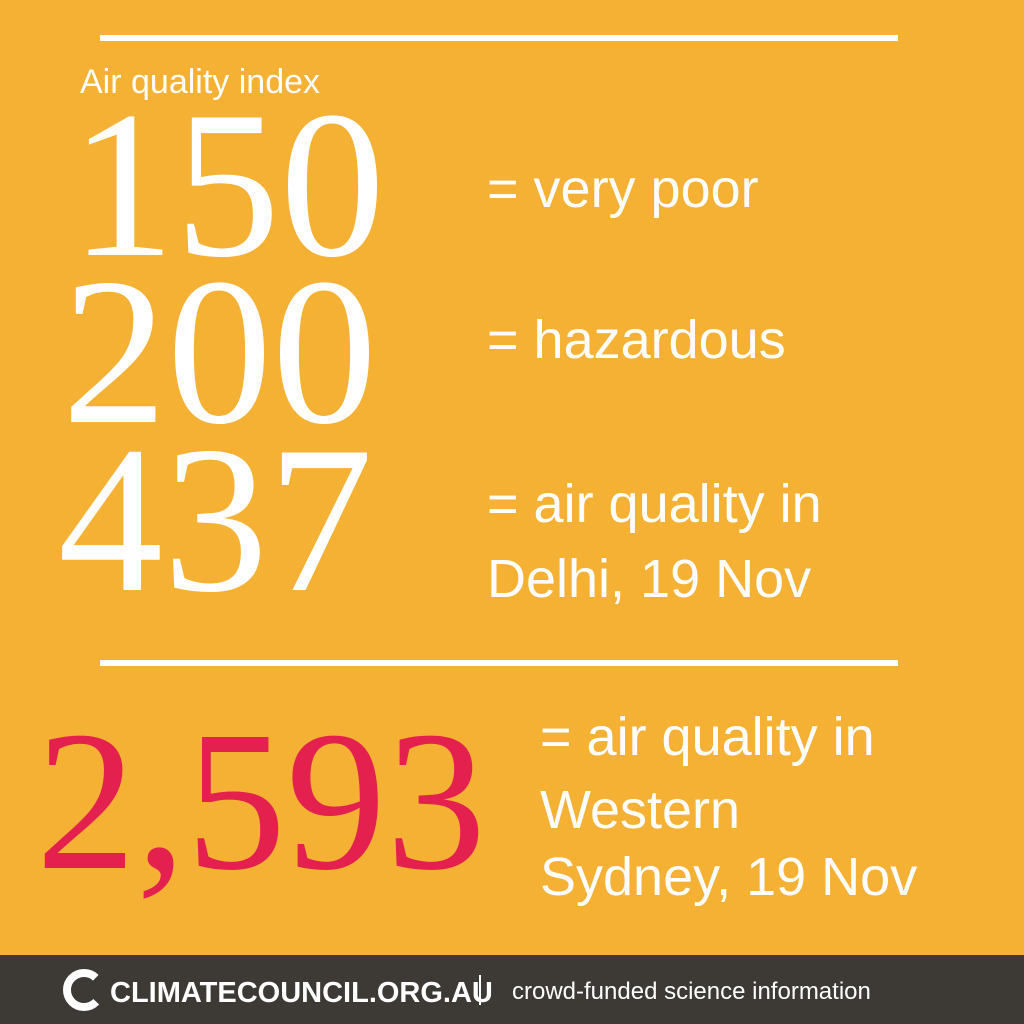 This screenshot has height=1024, width=1024. Describe the element at coordinates (623, 189) in the screenshot. I see `index-description: = very poor` at that location.